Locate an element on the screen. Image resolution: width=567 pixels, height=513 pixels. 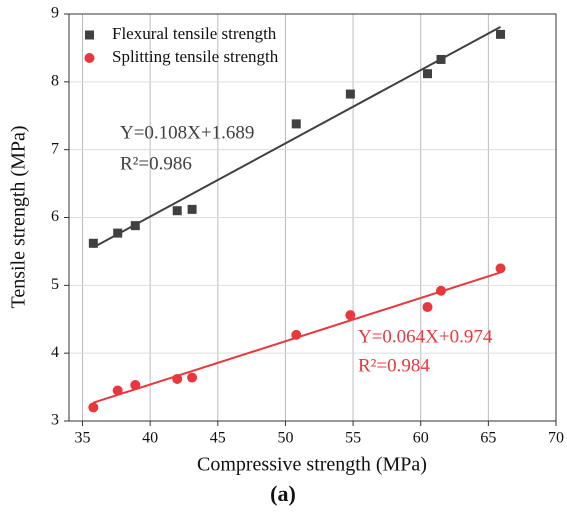
x-tick-label: 45 is located at coordinates (218, 438).